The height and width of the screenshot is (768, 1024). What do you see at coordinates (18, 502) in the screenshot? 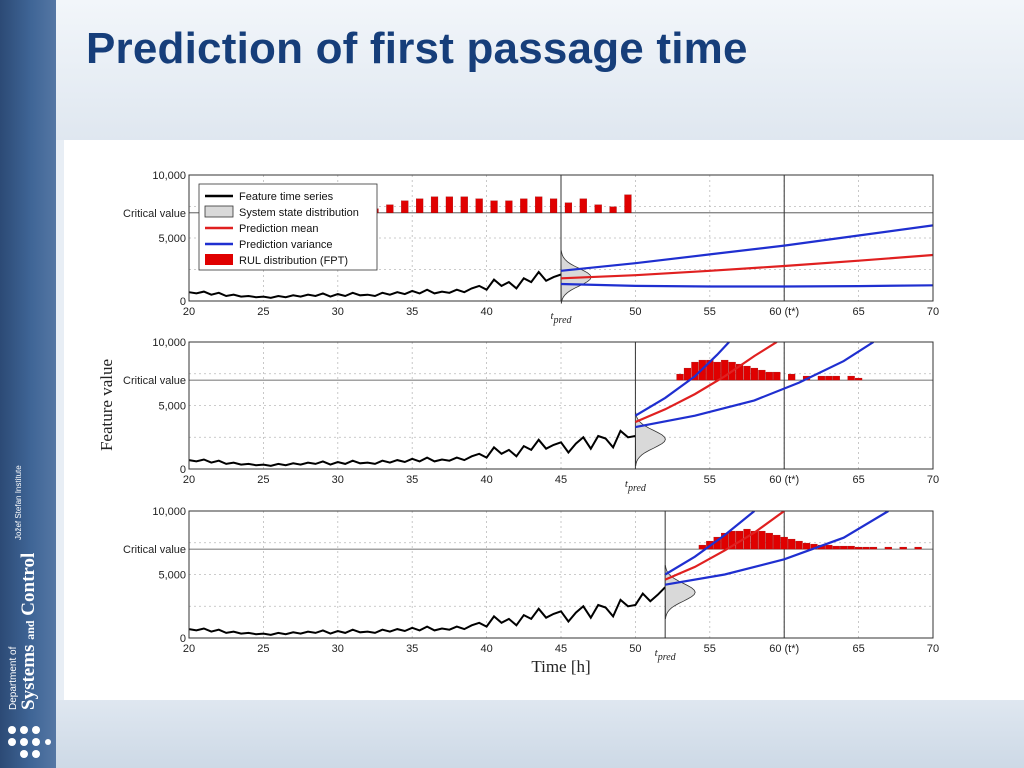
I see `institute-label: Jožef Stefan Institute` at bounding box center [18, 502].